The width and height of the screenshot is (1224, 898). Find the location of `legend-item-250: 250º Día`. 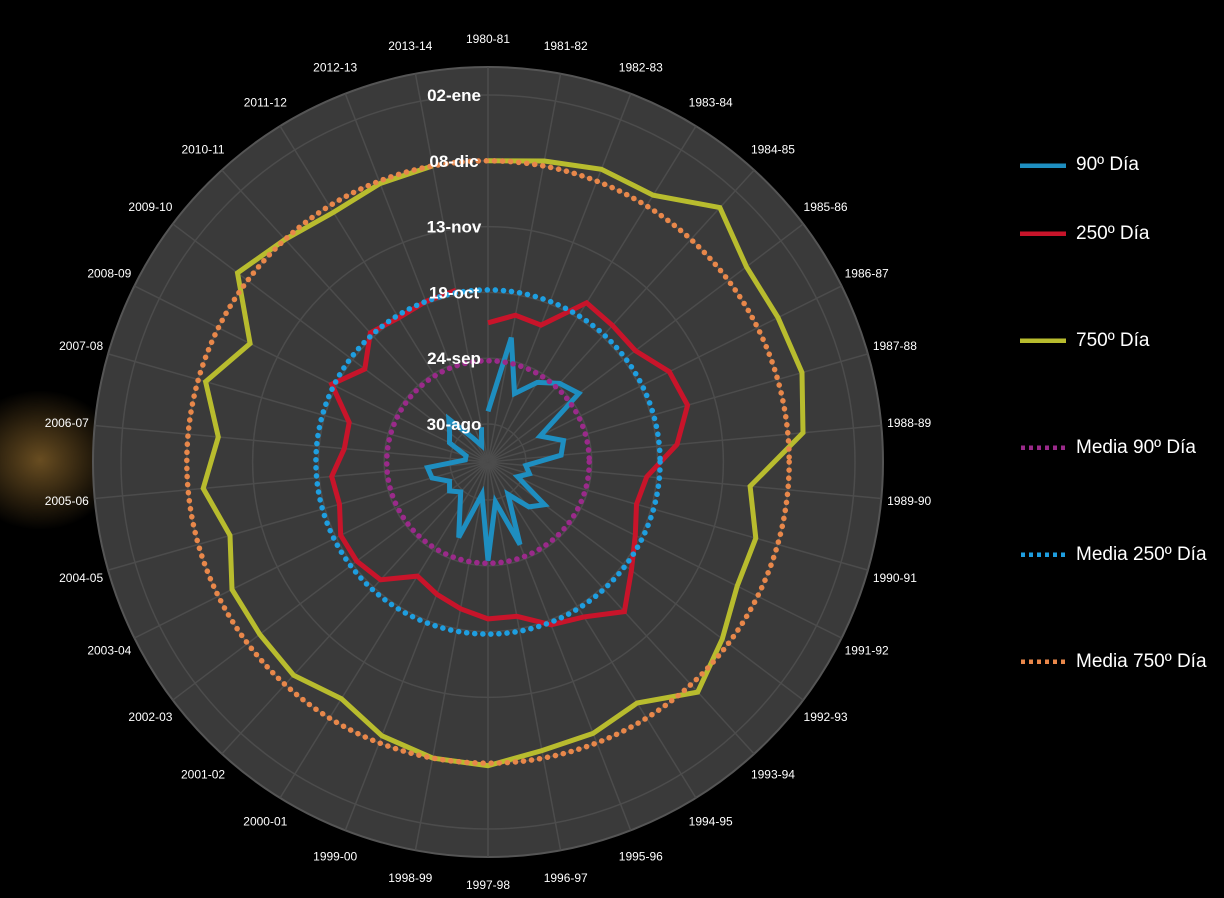

legend-item-250: 250º Día is located at coordinates (1113, 233).